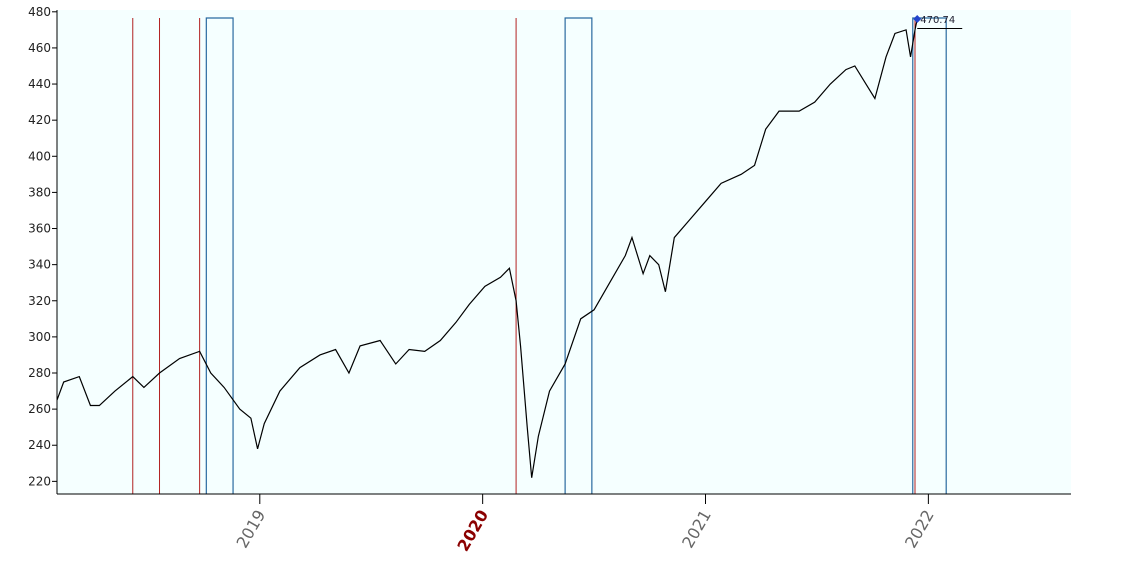 Image resolution: width=1137 pixels, height=566 pixels. What do you see at coordinates (917, 19) in the screenshot?
I see `last-point-marker` at bounding box center [917, 19].